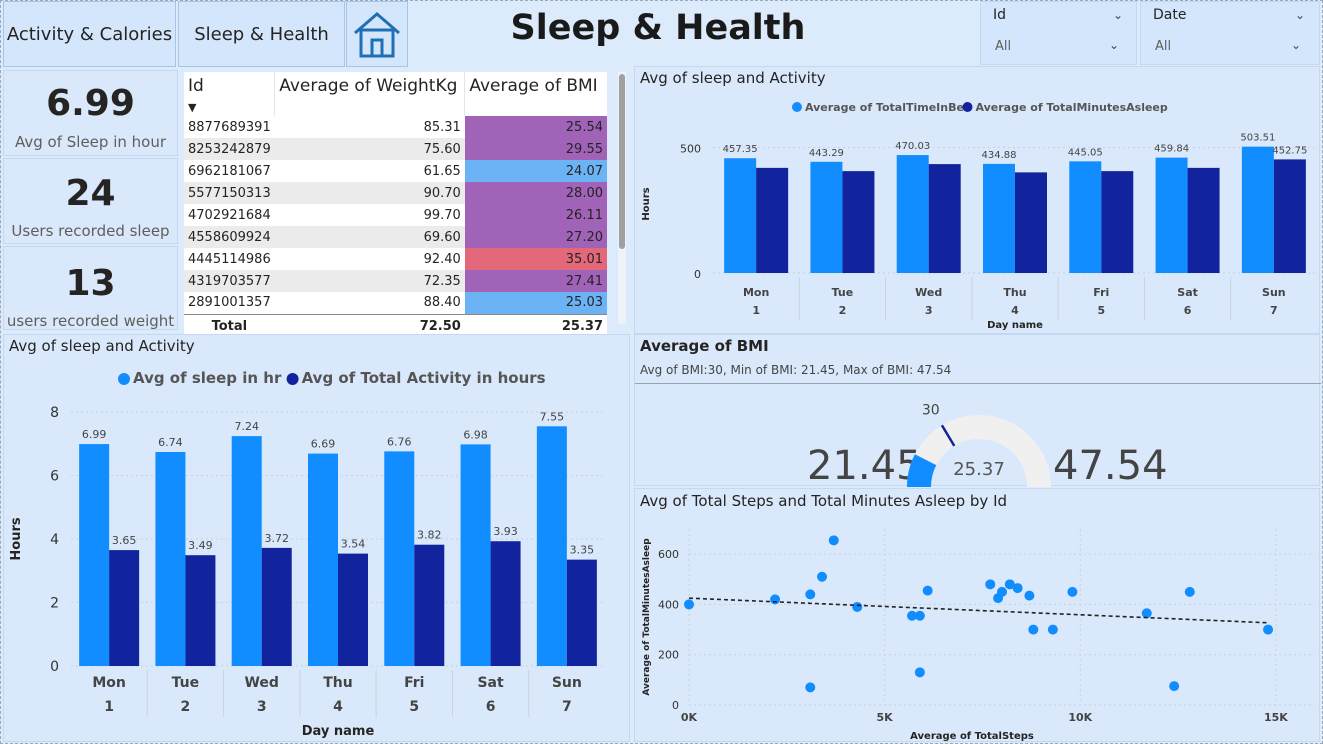  What do you see at coordinates (54, 540) in the screenshot?
I see `y-tick-label: 4` at bounding box center [54, 540].